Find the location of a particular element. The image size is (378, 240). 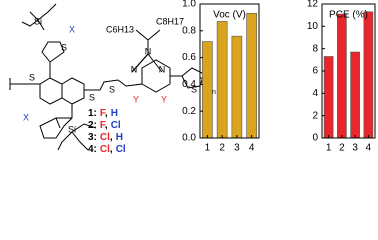

compound-entry: 2: F, Cl is located at coordinates (104, 125).